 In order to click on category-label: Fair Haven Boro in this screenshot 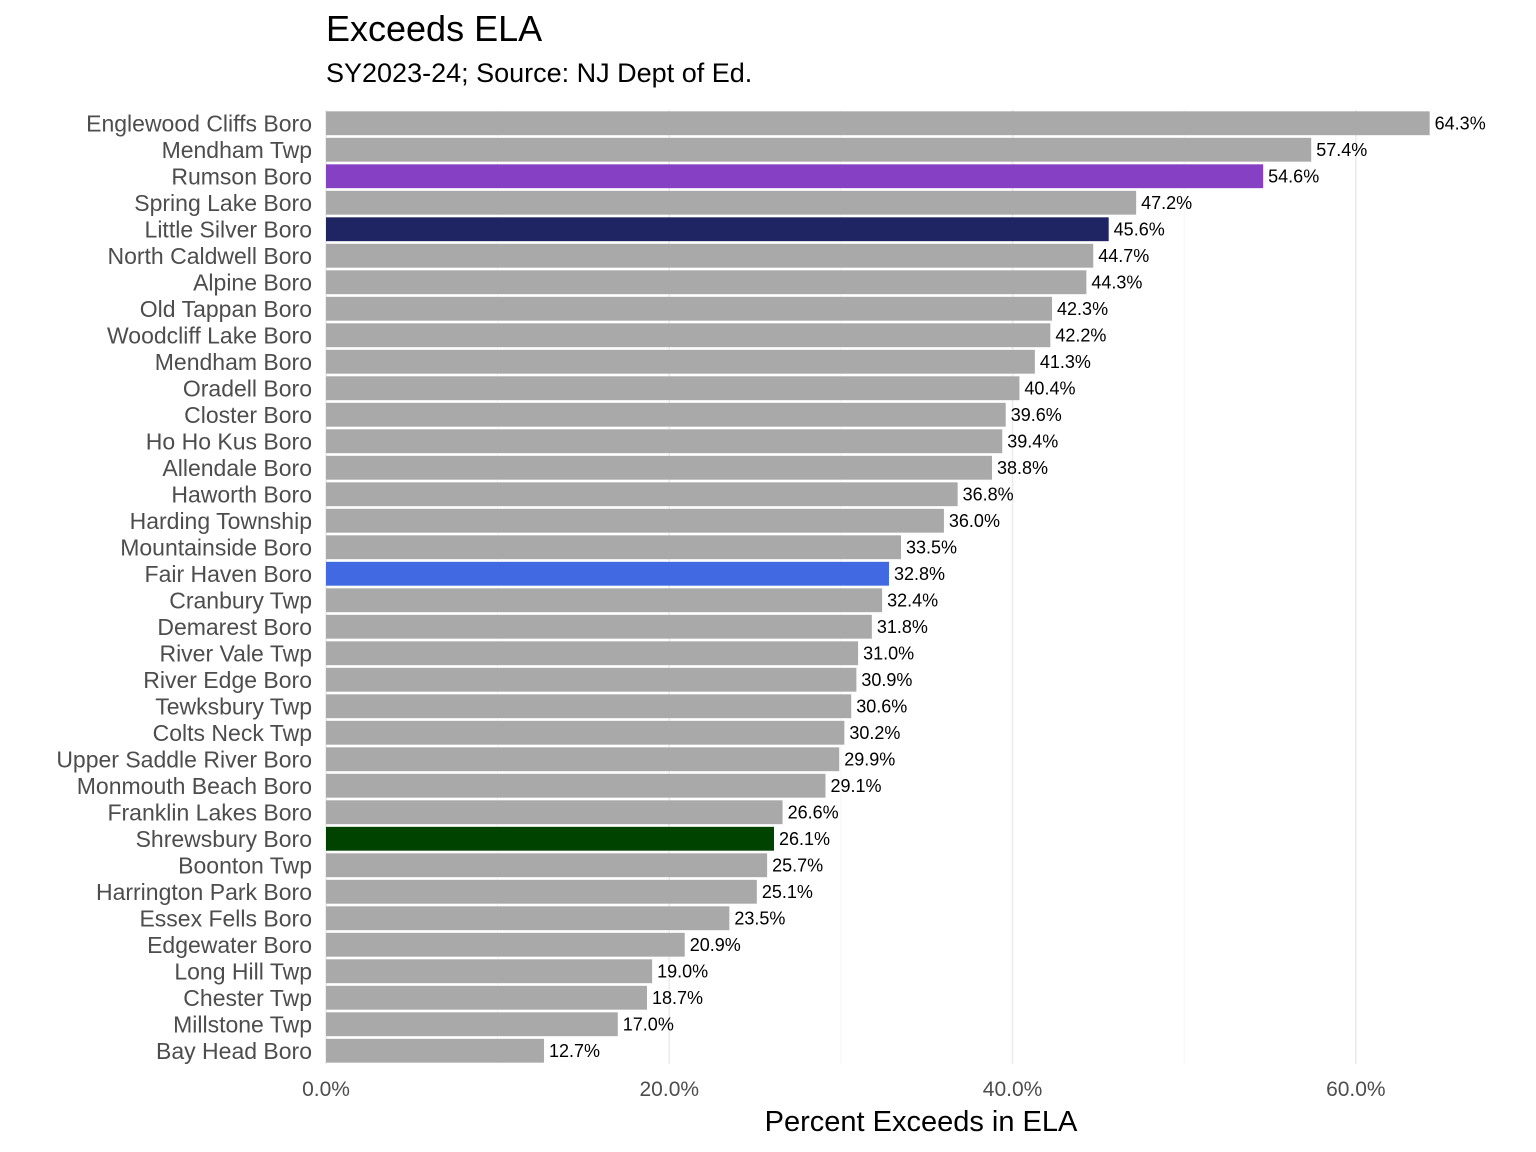, I will do `click(228, 574)`.